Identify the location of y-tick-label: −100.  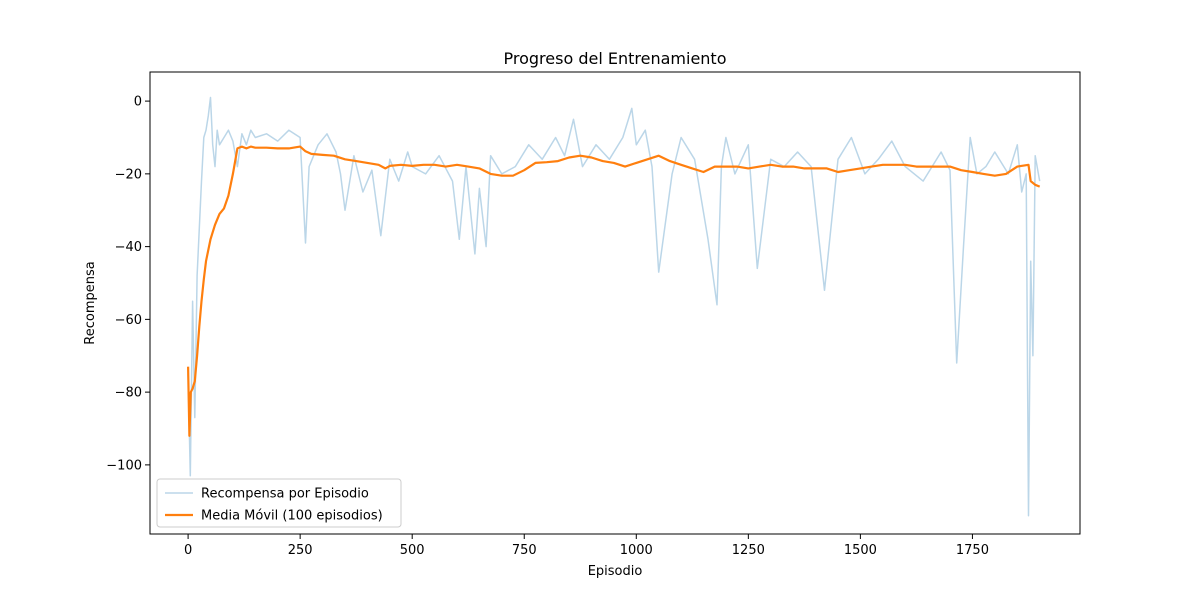
(124, 465).